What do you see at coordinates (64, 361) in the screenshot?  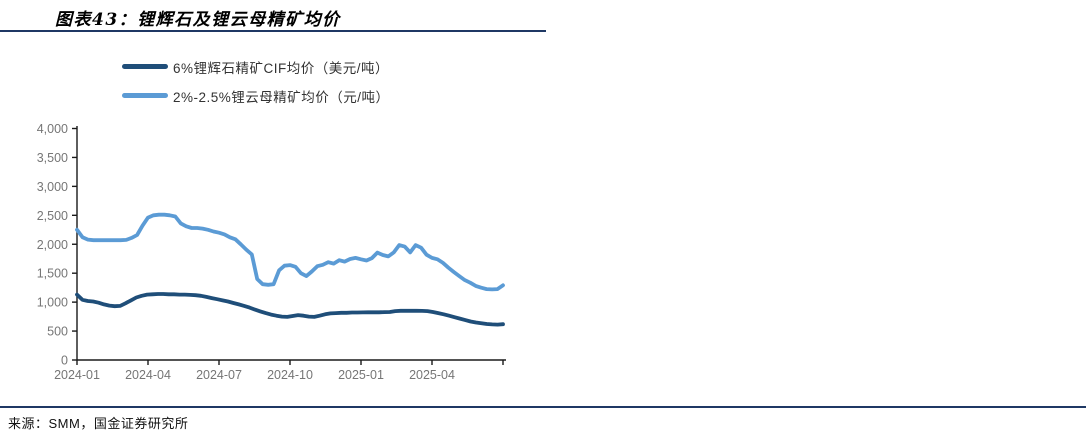 I see `y-tick-label: 0` at bounding box center [64, 361].